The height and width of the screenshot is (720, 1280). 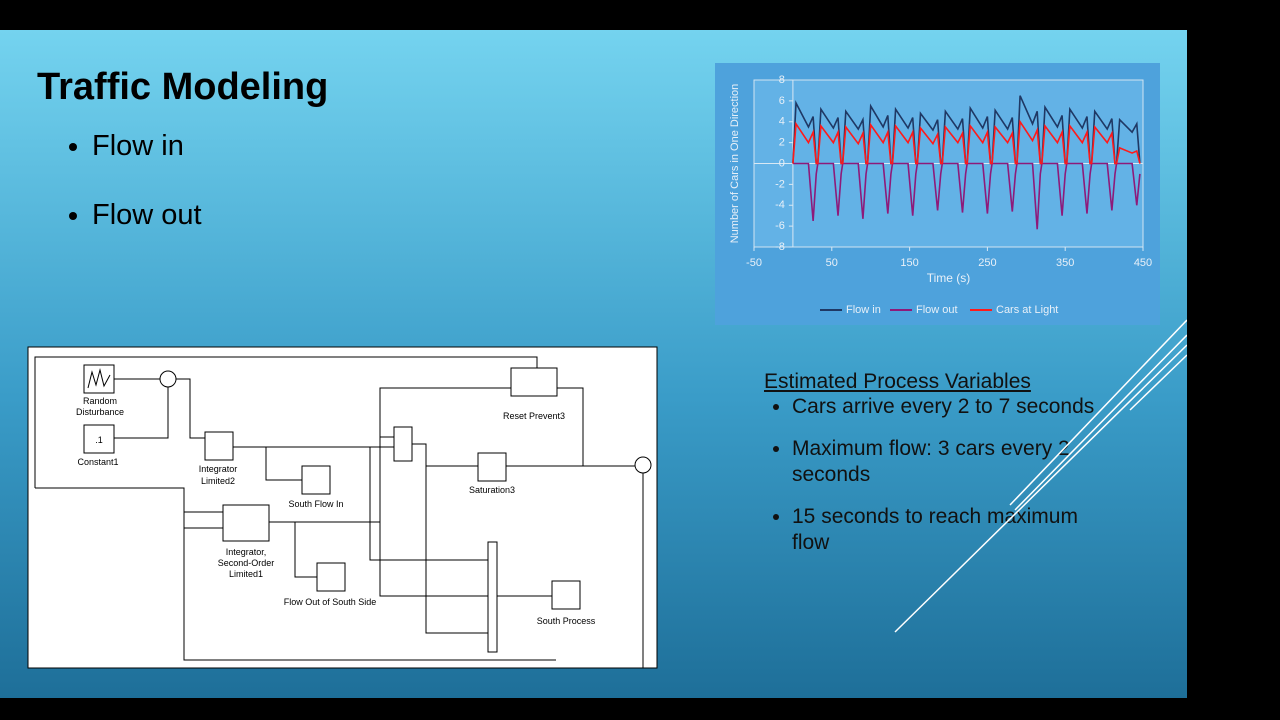 What do you see at coordinates (950, 462) in the screenshot?
I see `note: Maximum flow: 3 cars every 2 seconds` at bounding box center [950, 462].